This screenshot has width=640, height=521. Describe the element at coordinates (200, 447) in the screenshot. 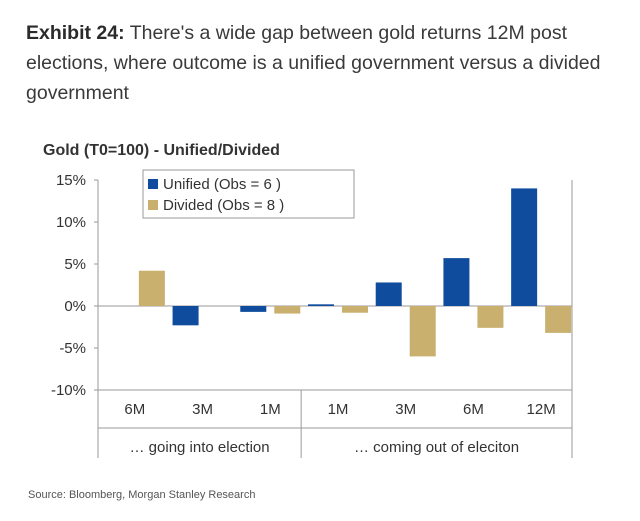

I see `group-label: … going into election` at that location.